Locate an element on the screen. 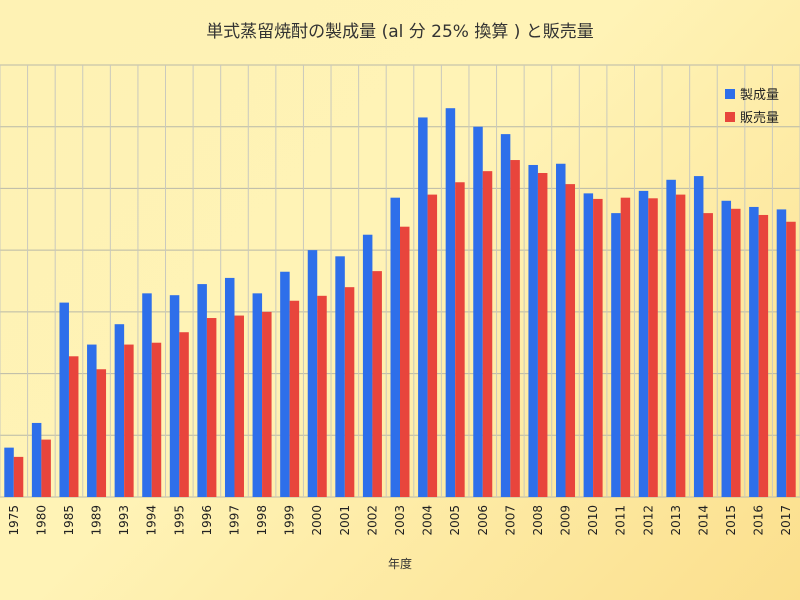 This screenshot has width=800, height=600. bar-production-1999 is located at coordinates (285, 384).